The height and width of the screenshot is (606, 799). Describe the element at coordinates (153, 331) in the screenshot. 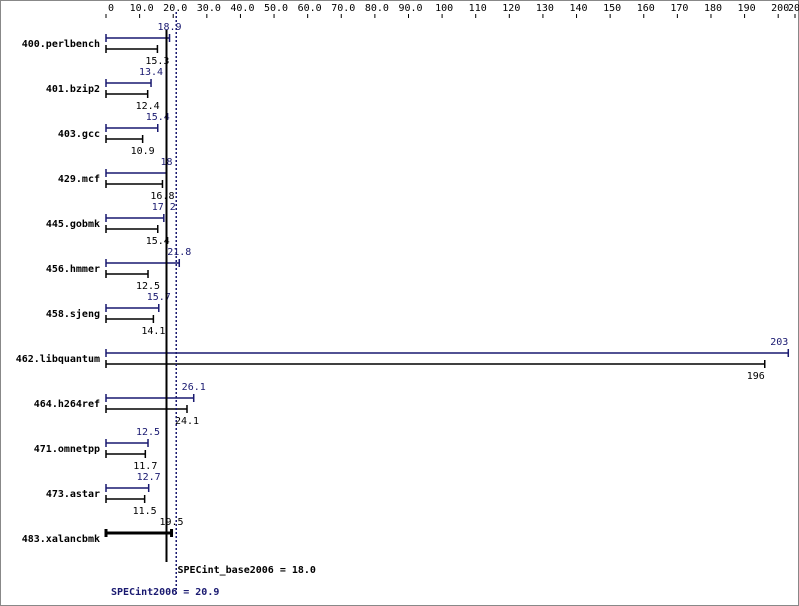

I see `value-label: 14.1` at that location.